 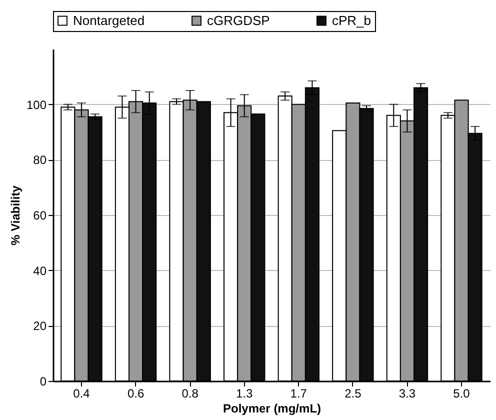 I want to click on y-tick-label: 80, so click(x=40, y=160).